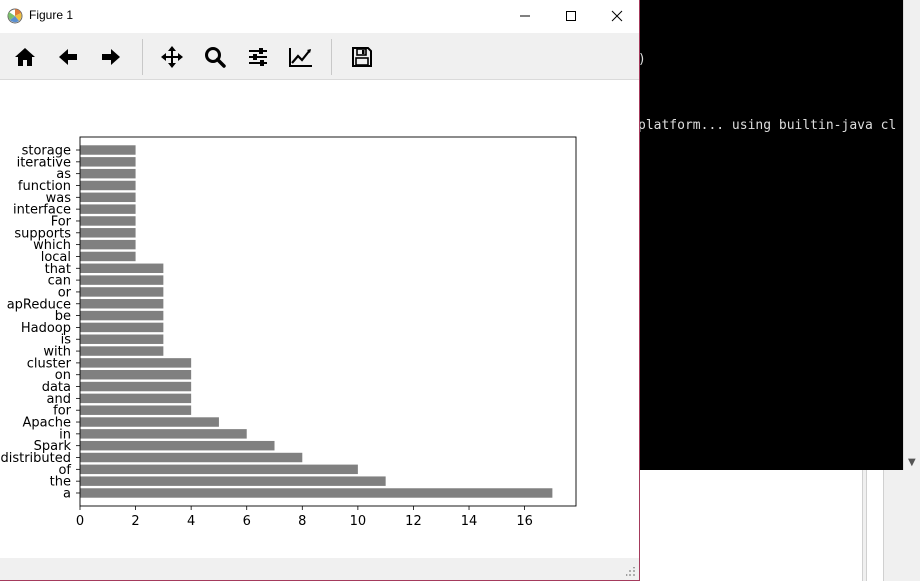  I want to click on y-tick-label: that, so click(58, 269).